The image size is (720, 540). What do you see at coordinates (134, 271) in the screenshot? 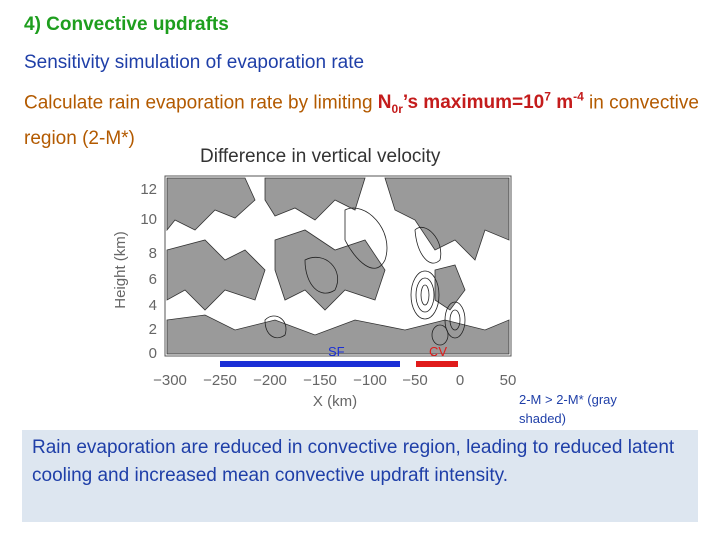
I see `y-axis: 0 2 4 6 8 10 12 Height (km)` at bounding box center [134, 271].